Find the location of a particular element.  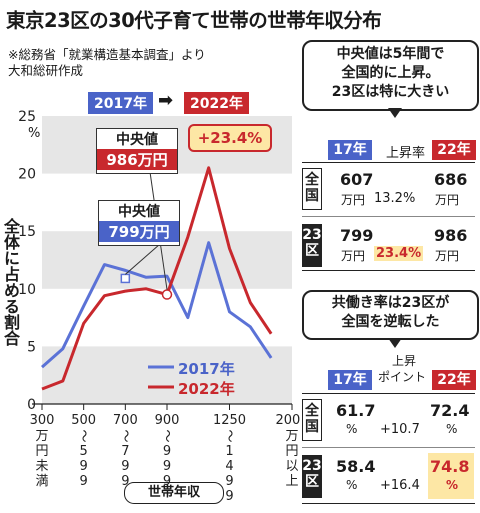

panel1-line1: 中央値は5年間で is located at coordinates (390, 54).